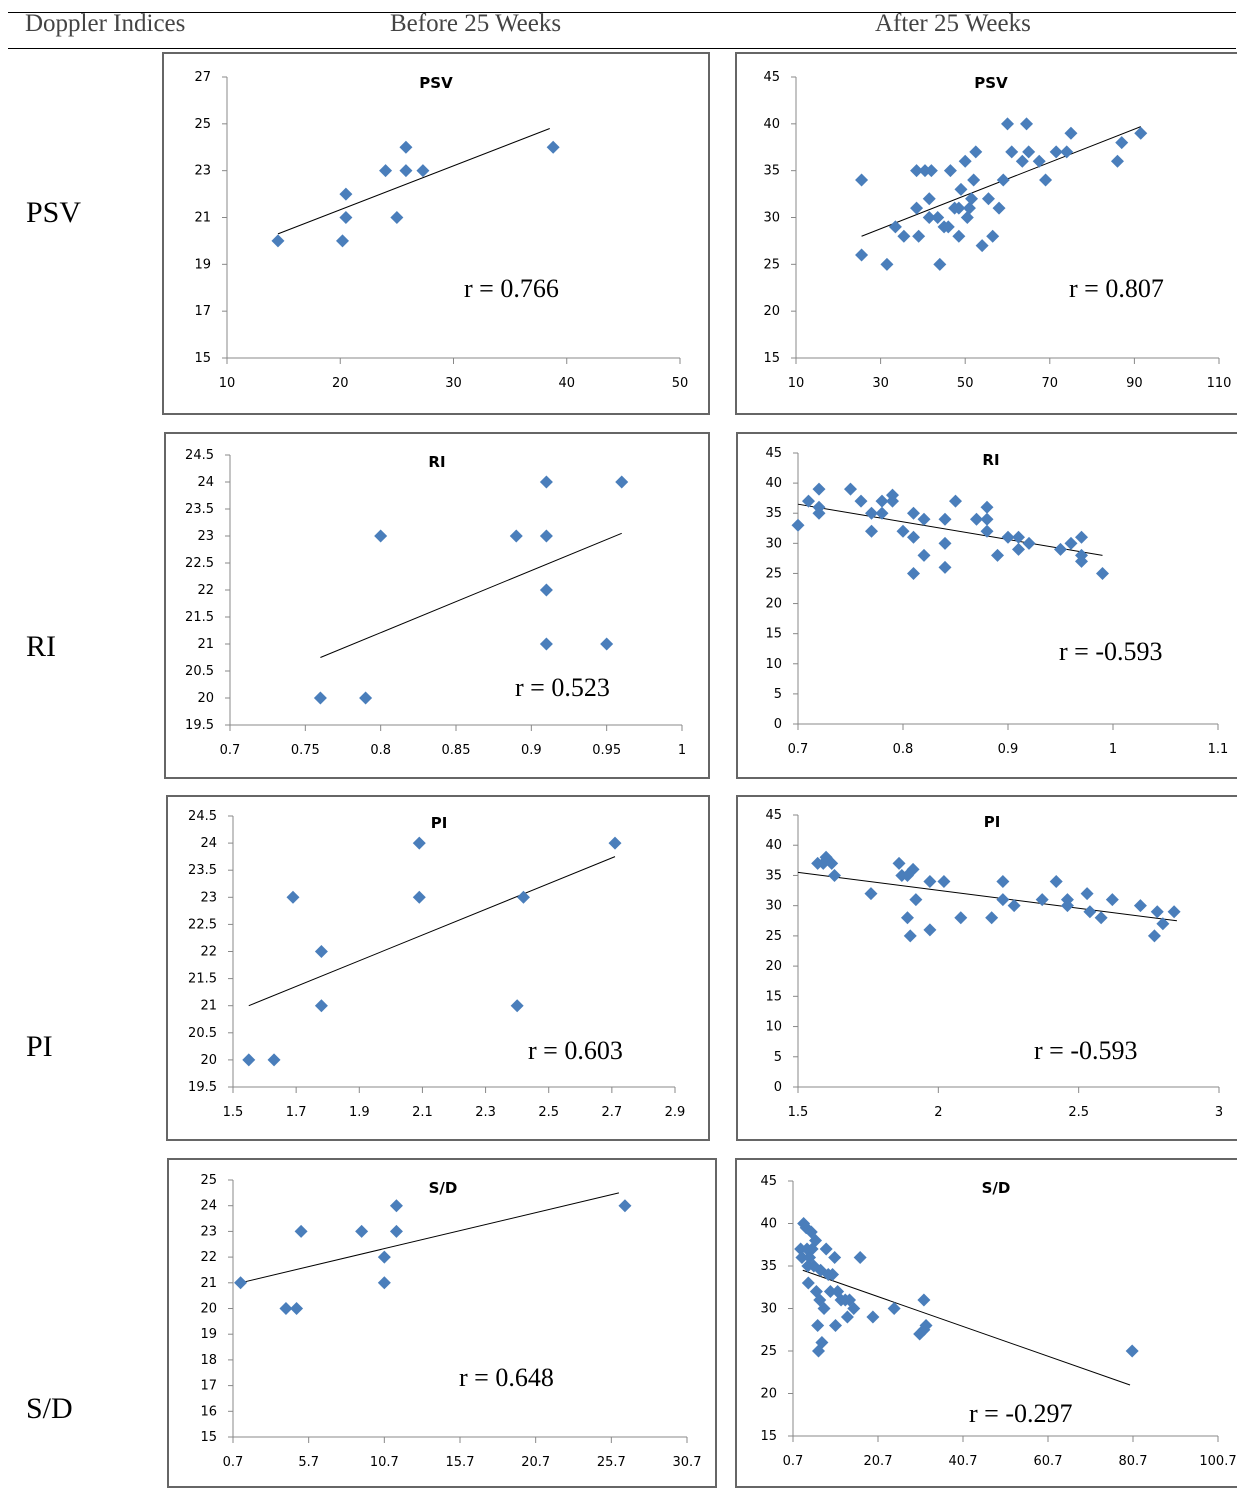 The image size is (1237, 1488). Describe the element at coordinates (997, 230) in the screenshot. I see `chart-psv-after: 15 20 25 30 35 40 45 10 30 50 70 90 110 PSV r = 0.807` at that location.